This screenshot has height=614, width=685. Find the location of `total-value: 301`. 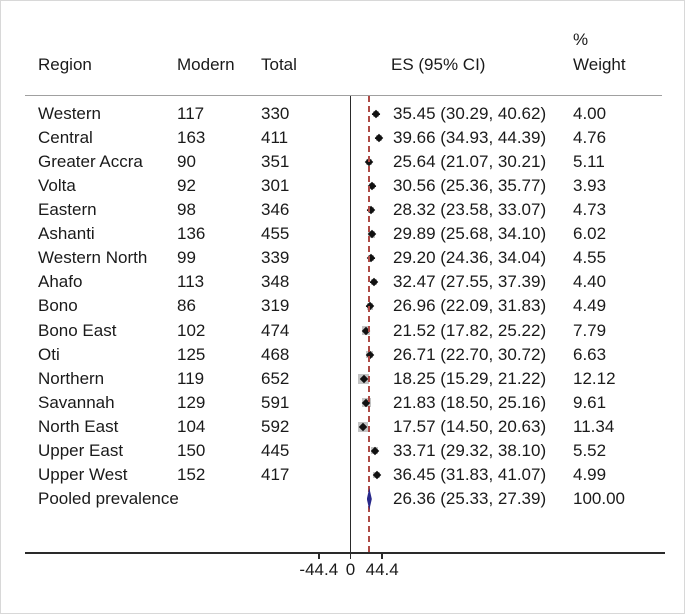

total-value: 301 is located at coordinates (275, 186).